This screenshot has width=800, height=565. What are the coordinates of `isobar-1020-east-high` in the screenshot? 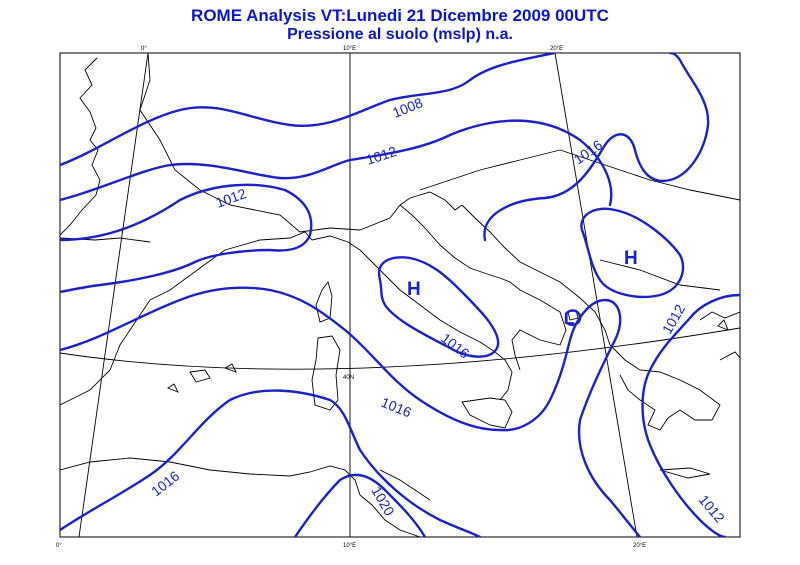 It's located at (632, 253).